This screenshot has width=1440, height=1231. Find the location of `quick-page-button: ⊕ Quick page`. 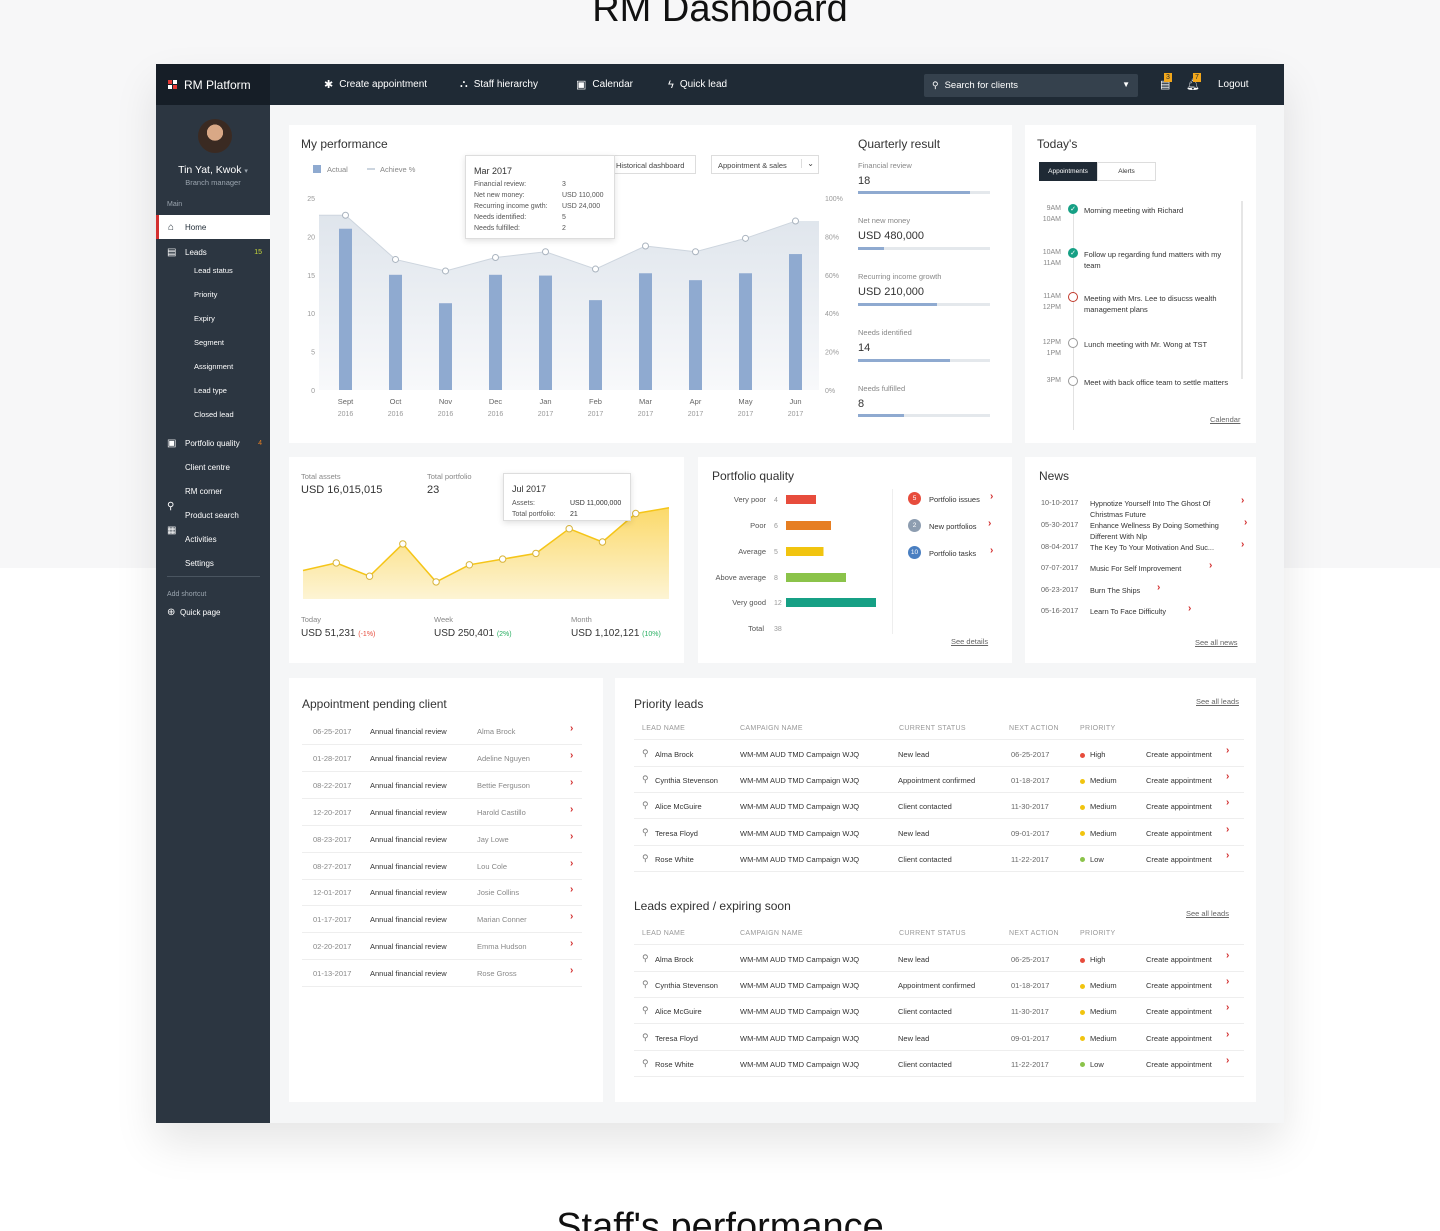

quick-page-button: ⊕ Quick page is located at coordinates (213, 612).